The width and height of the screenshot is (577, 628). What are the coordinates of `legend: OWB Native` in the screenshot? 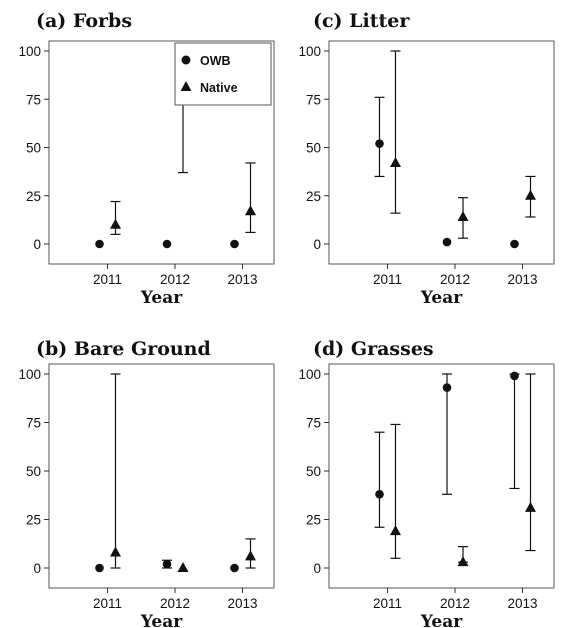 It's located at (223, 74).